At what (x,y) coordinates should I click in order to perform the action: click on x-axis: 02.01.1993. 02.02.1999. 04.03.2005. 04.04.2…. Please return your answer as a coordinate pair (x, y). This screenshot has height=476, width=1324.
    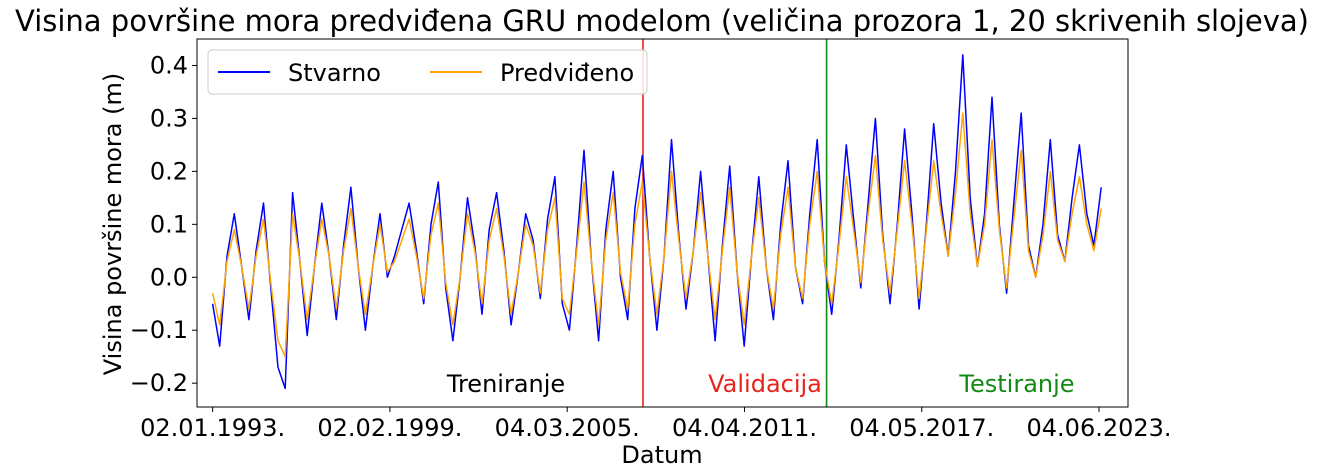
    Looking at the image, I should click on (656, 424).